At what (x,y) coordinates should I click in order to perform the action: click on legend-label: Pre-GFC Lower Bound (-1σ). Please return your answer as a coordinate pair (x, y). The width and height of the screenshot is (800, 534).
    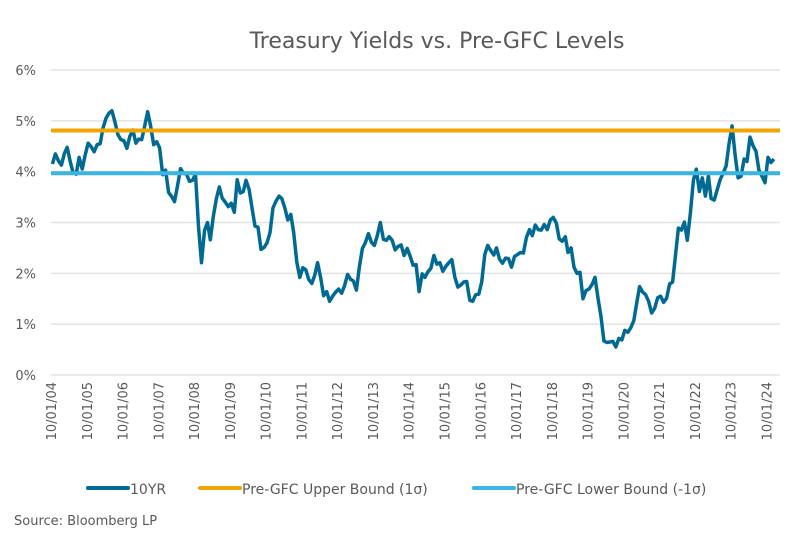
    Looking at the image, I should click on (611, 490).